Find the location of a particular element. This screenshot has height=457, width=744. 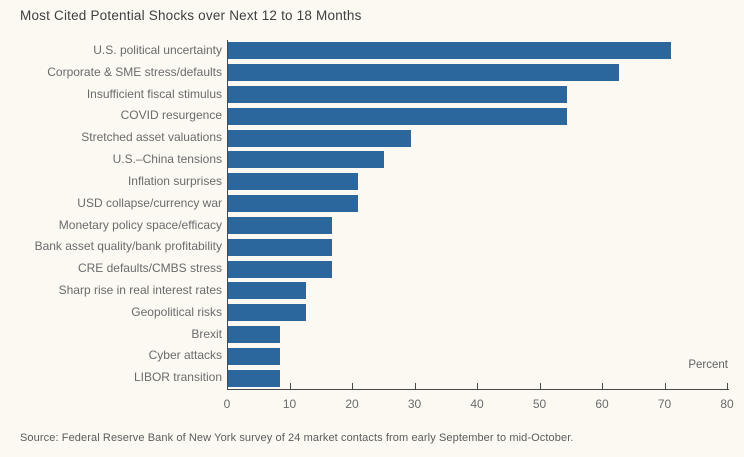

category-label: Monetary policy space/efficacy is located at coordinates (140, 224).